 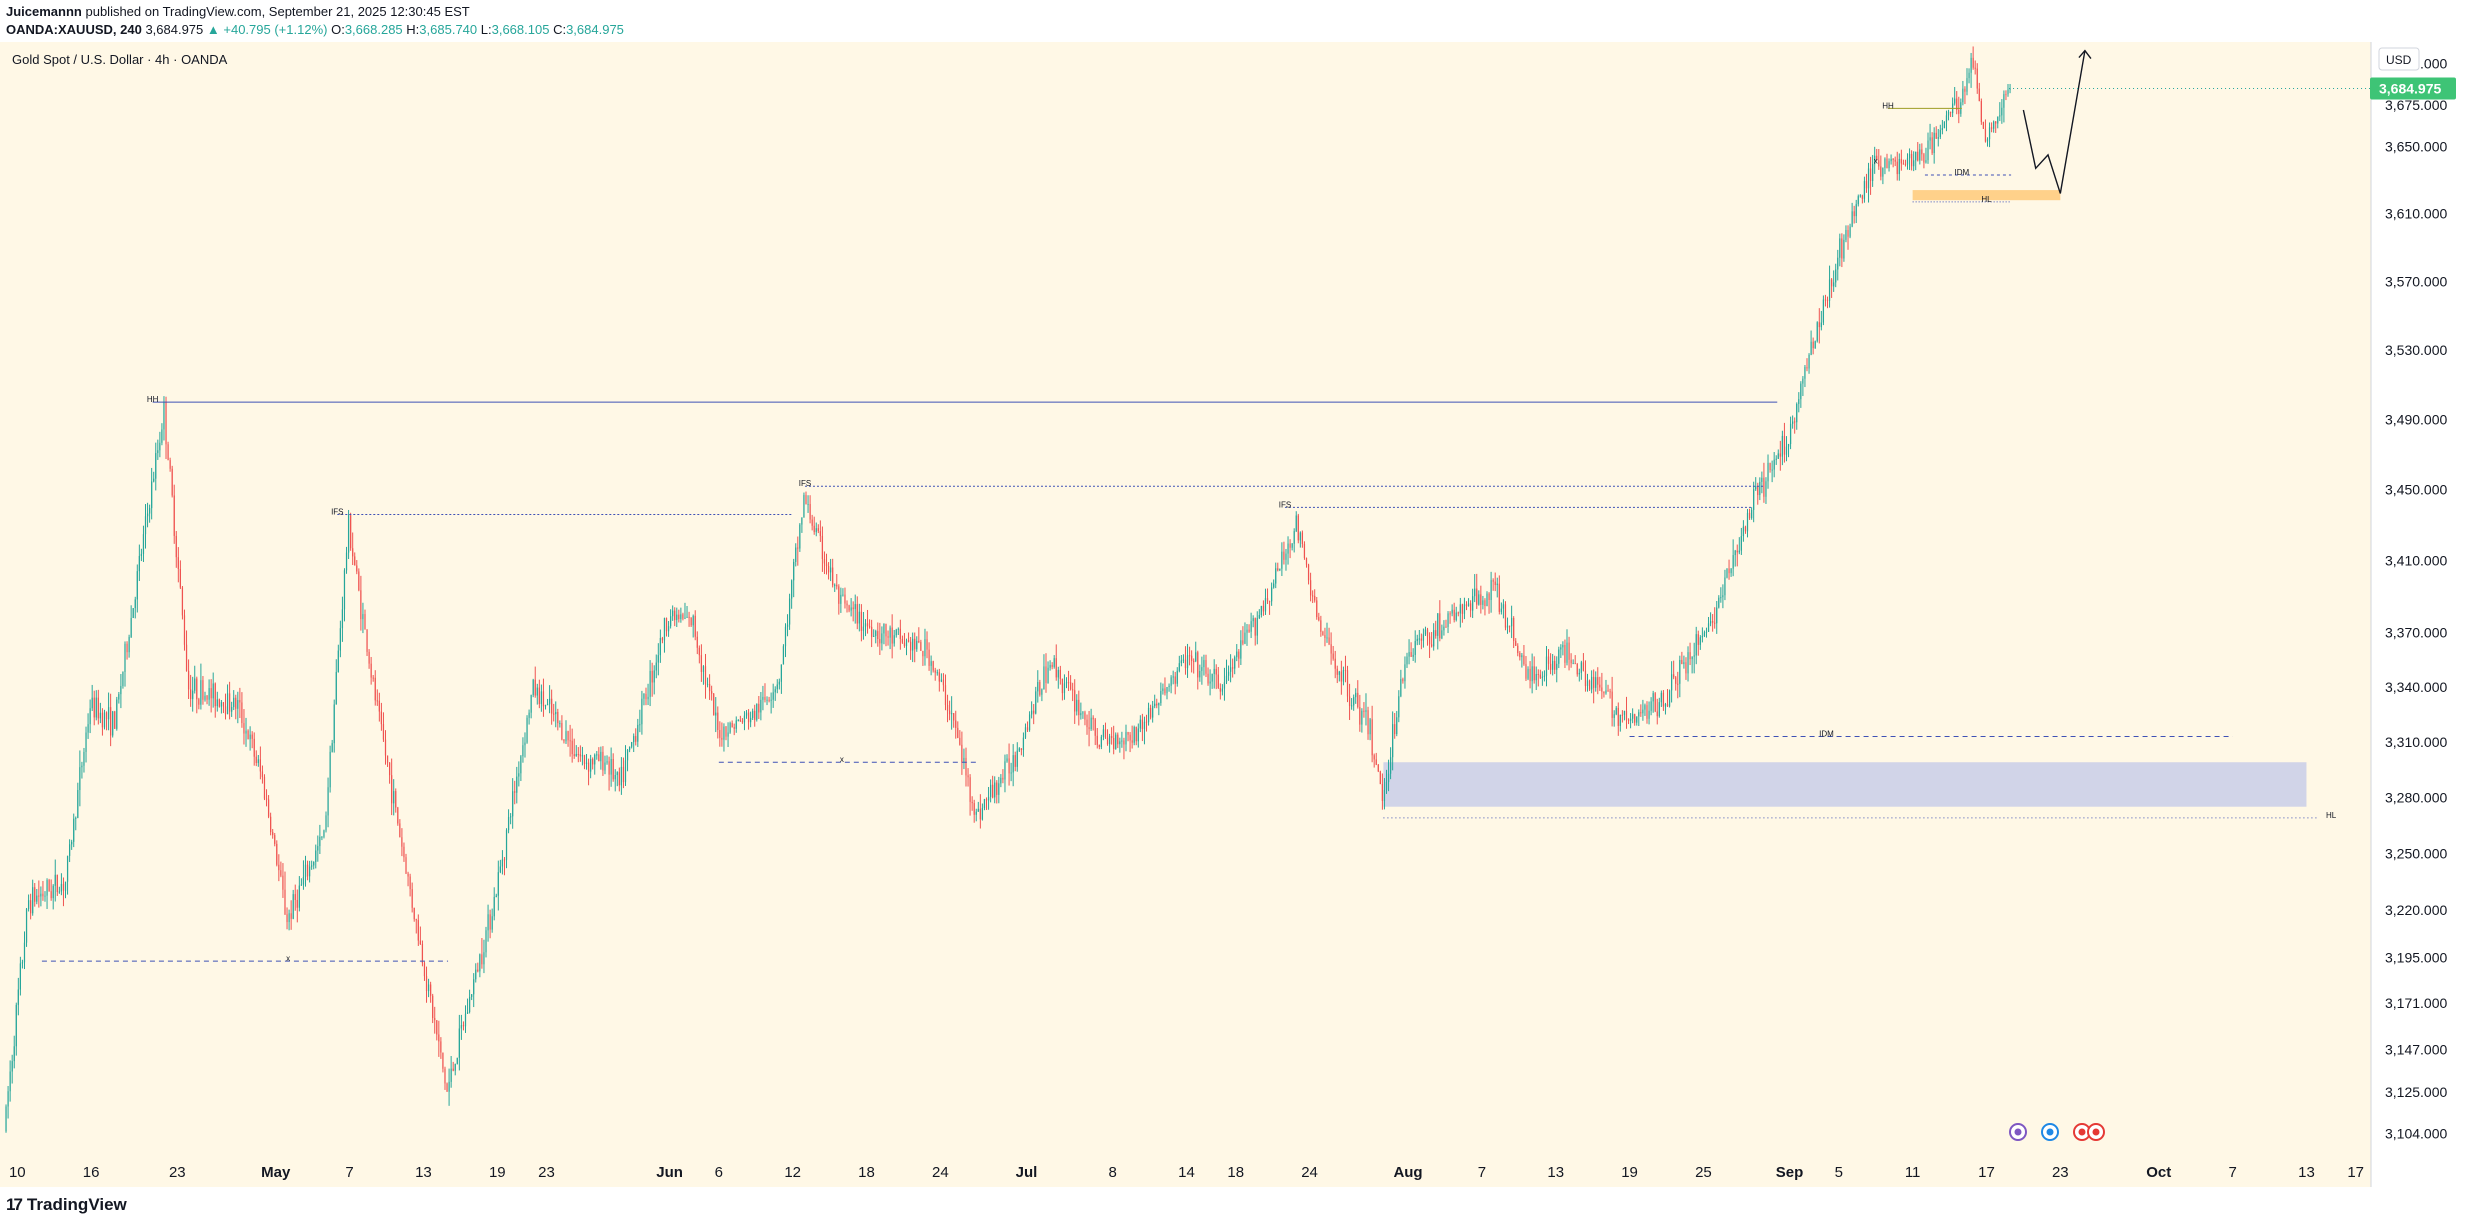 I want to click on x-tick-label: 23, so click(x=177, y=1172).